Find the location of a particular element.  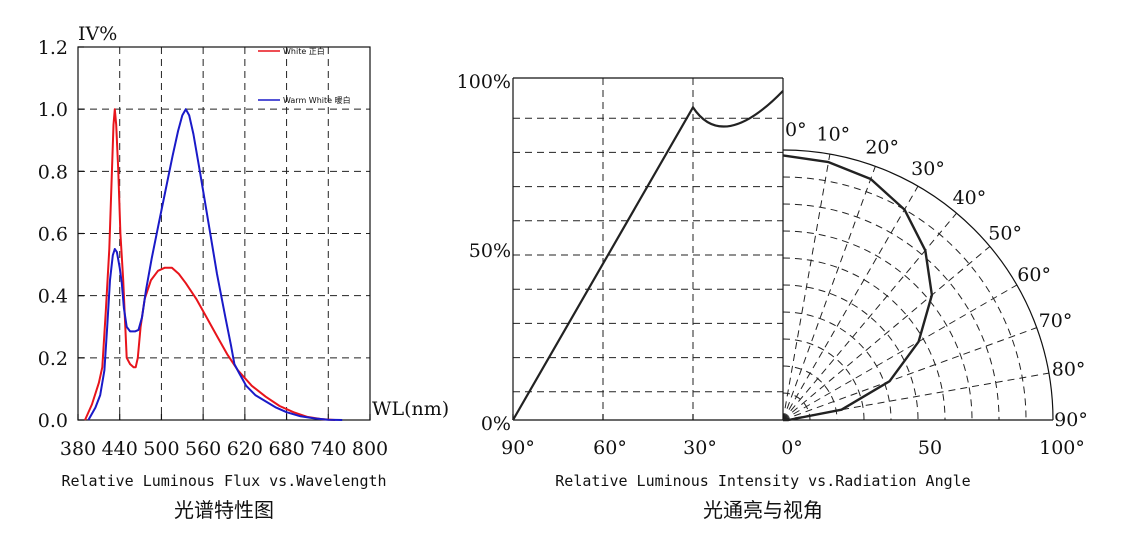

spectrum-y-axis-title: IV% is located at coordinates (97, 34).